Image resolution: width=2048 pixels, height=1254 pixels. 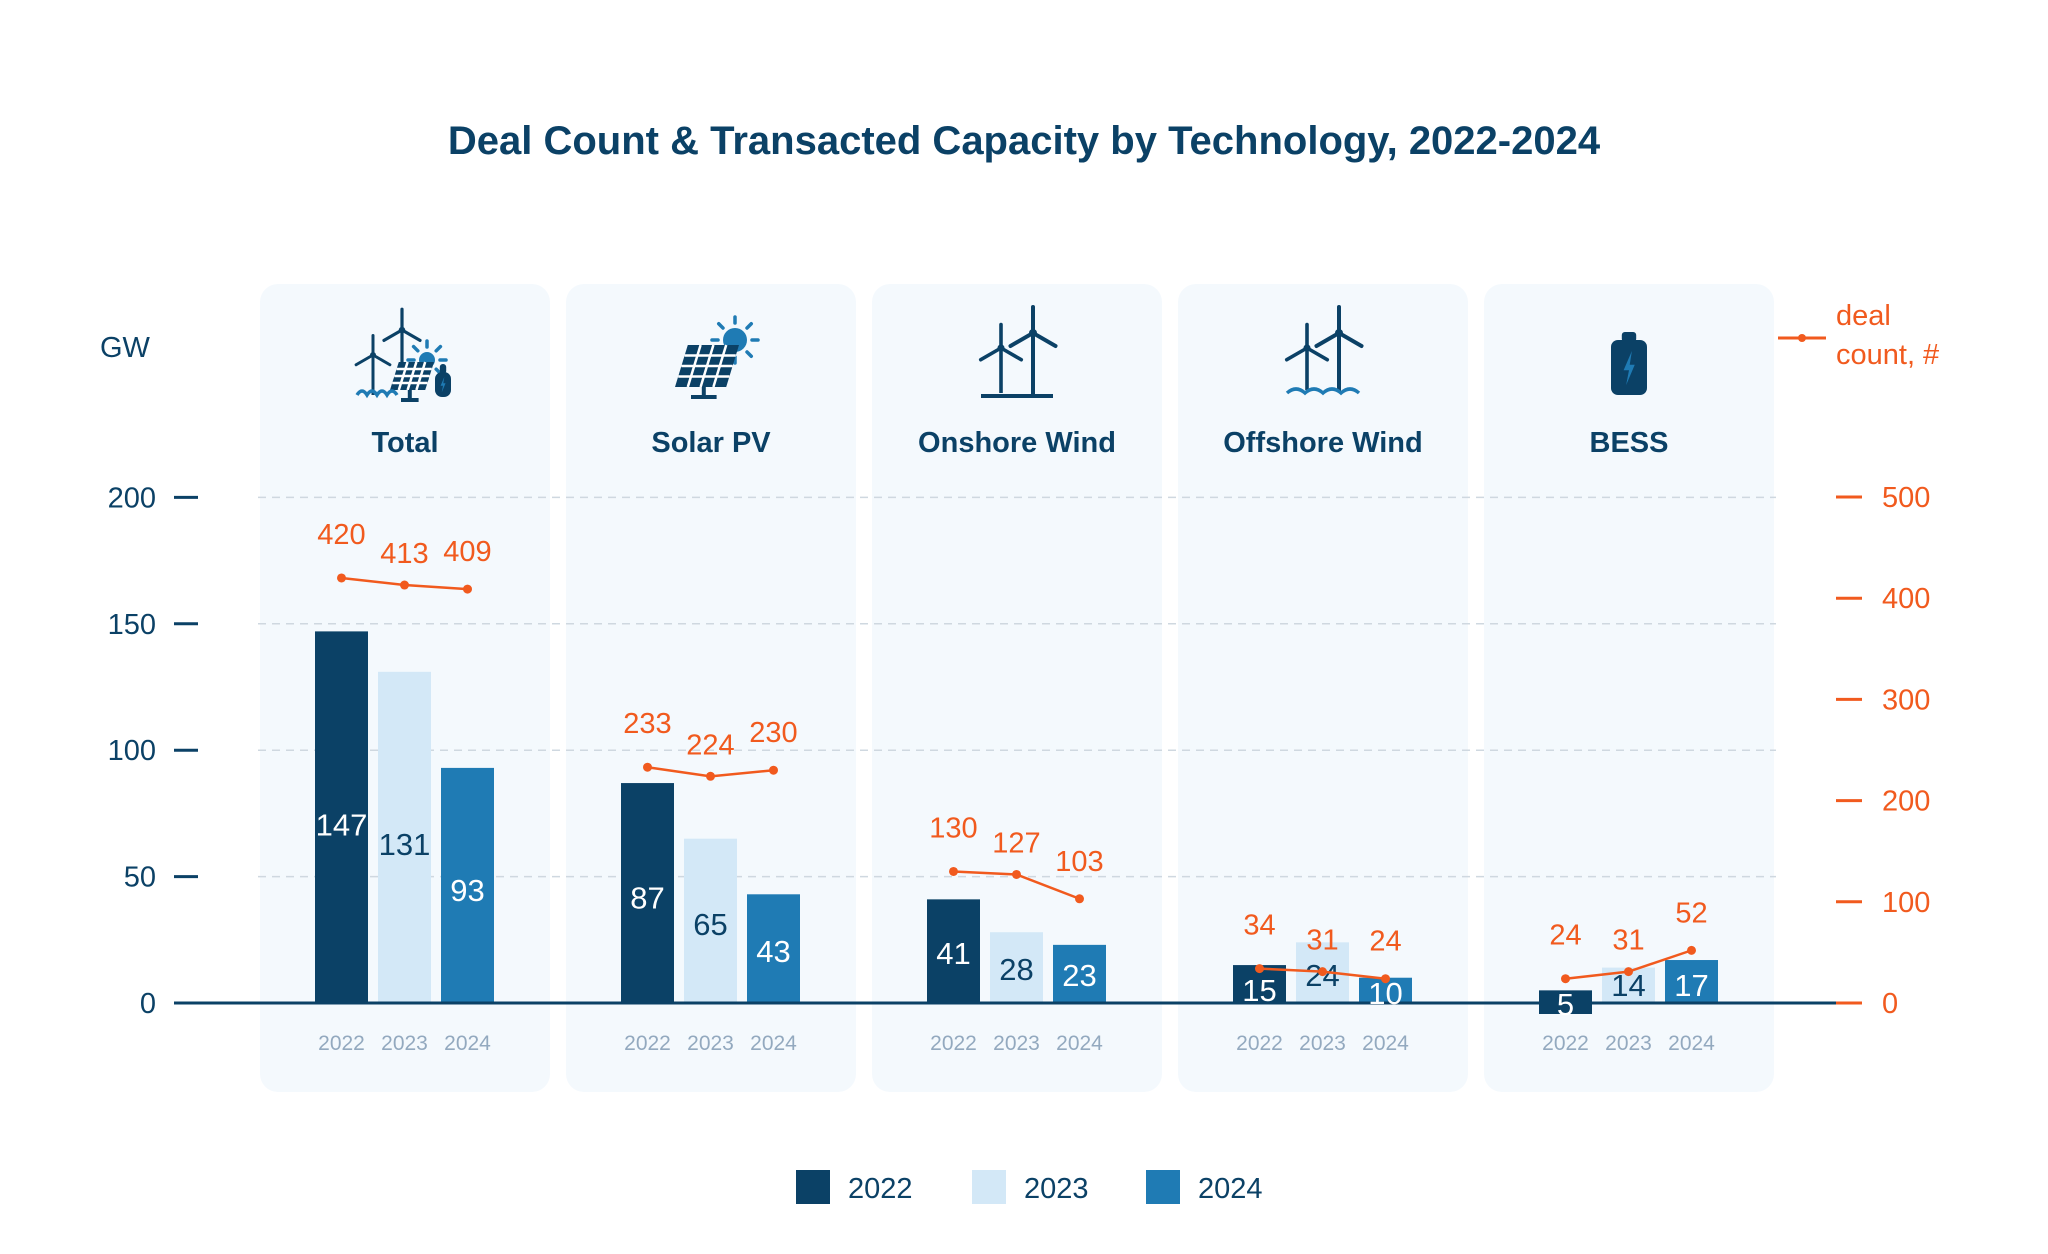 I want to click on category-label-bess: BESS, so click(x=1629, y=443).